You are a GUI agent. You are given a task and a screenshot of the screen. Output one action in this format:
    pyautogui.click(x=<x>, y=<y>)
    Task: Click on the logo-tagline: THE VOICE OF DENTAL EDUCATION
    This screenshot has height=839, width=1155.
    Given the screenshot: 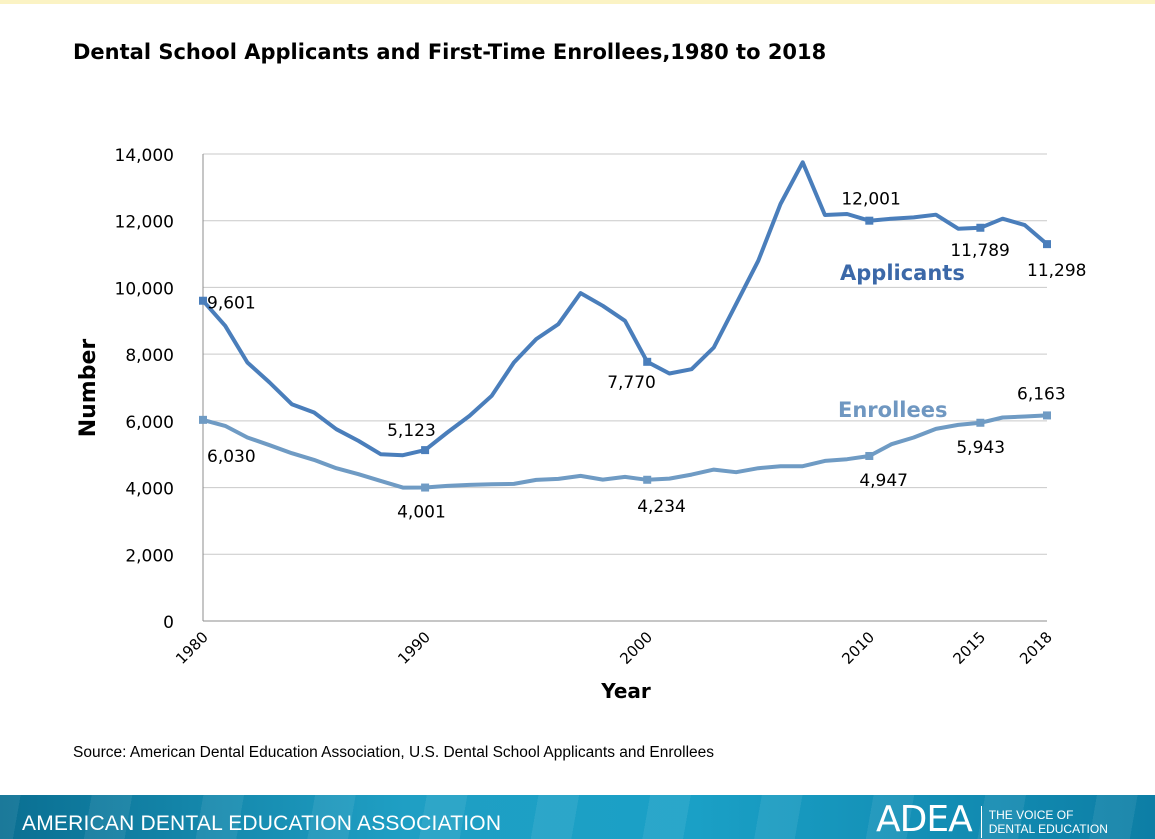 What is the action you would take?
    pyautogui.click(x=1048, y=822)
    